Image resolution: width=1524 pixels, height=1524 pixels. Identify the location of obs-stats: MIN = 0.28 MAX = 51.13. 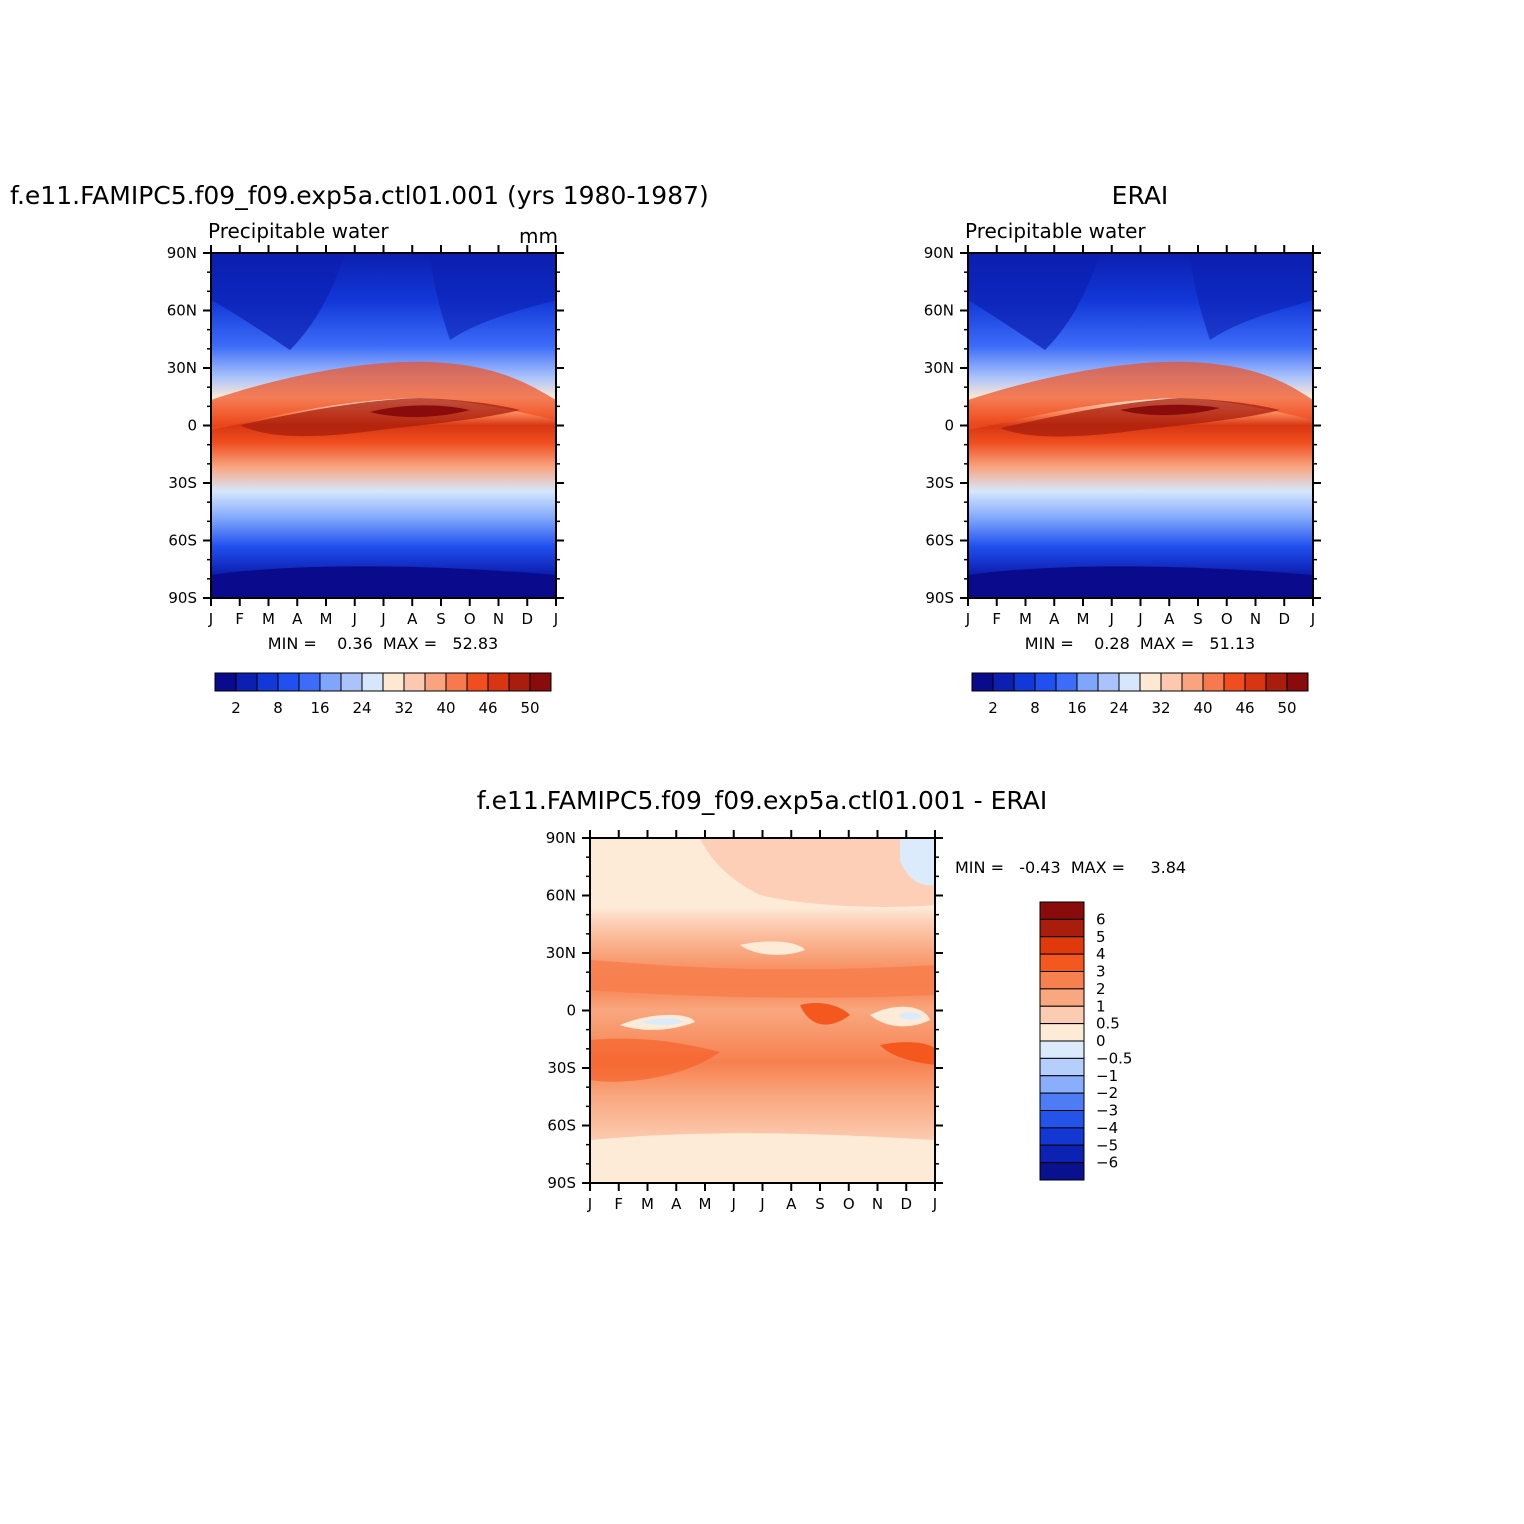
(1140, 643).